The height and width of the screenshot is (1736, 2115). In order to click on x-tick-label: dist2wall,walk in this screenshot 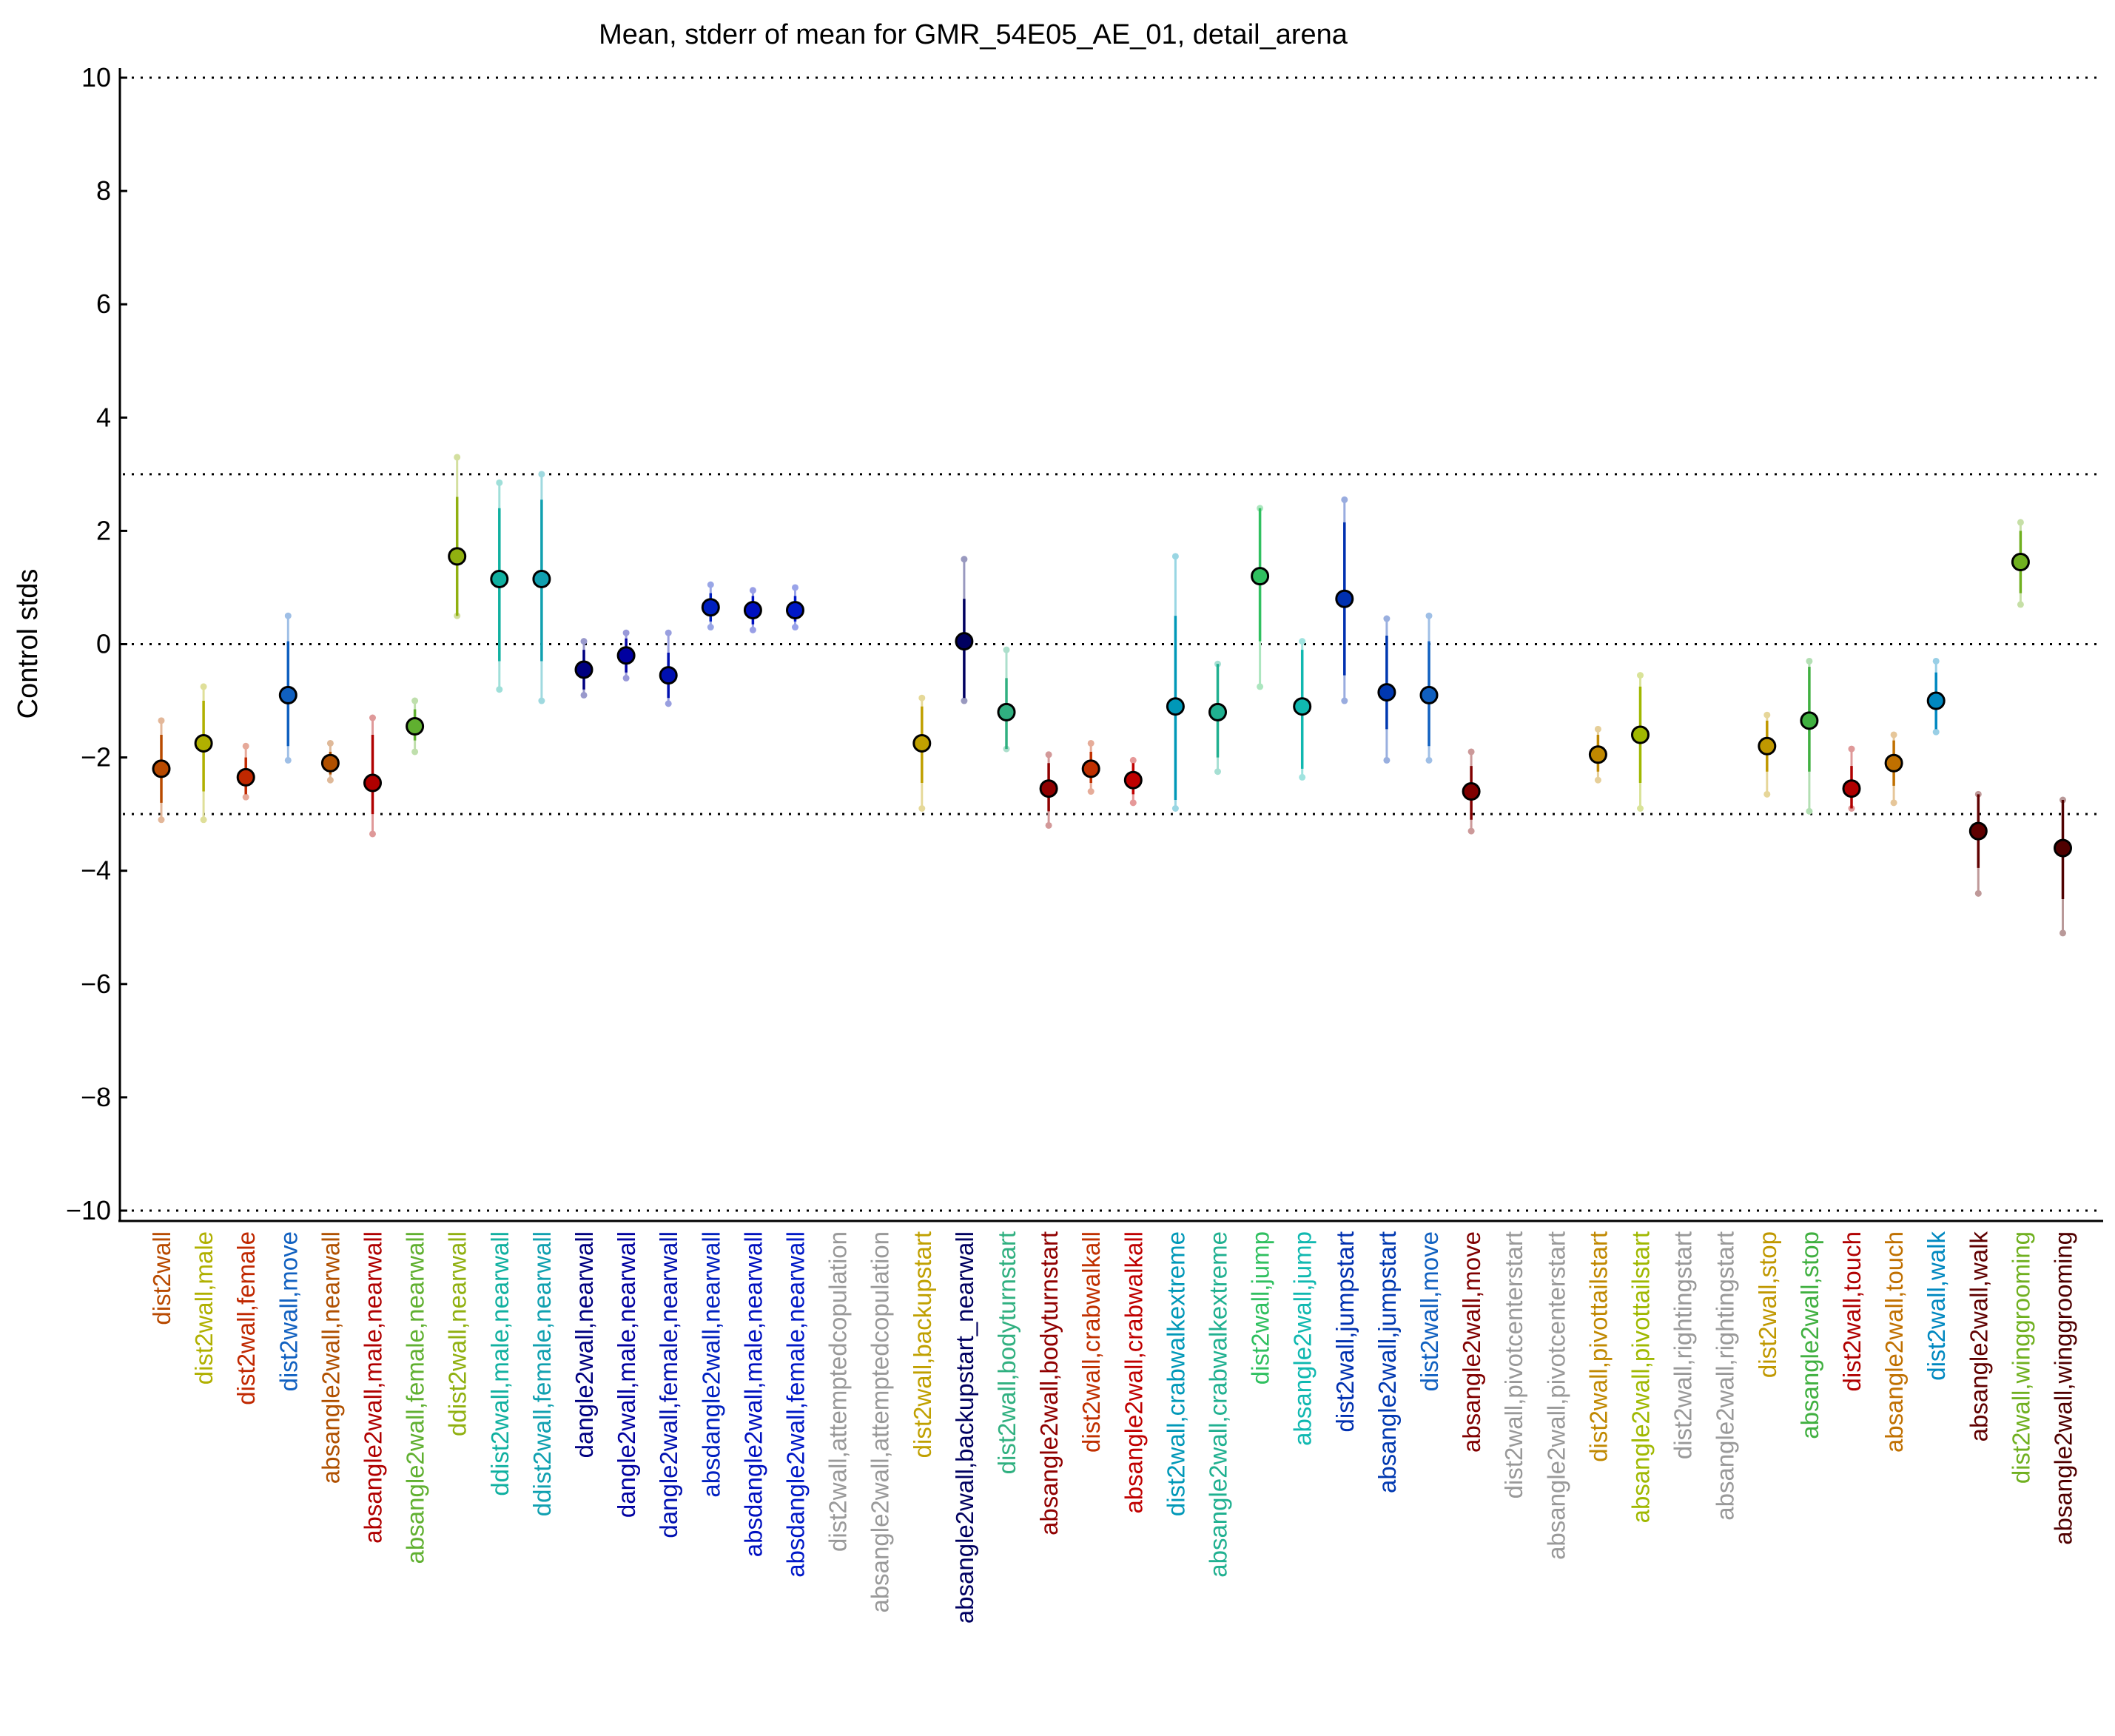, I will do `click(1936, 1306)`.